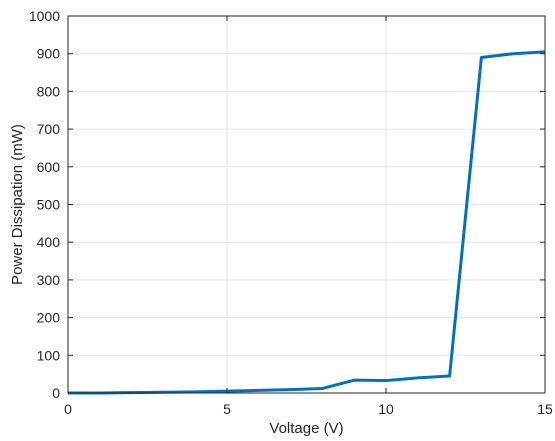 The image size is (555, 441). Describe the element at coordinates (49, 355) in the screenshot. I see `y-tick-label: 100` at that location.